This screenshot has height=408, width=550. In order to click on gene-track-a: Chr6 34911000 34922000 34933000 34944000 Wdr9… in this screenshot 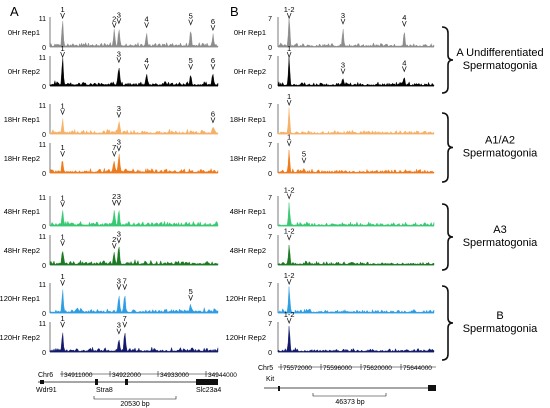, I will do `click(136, 389)`.